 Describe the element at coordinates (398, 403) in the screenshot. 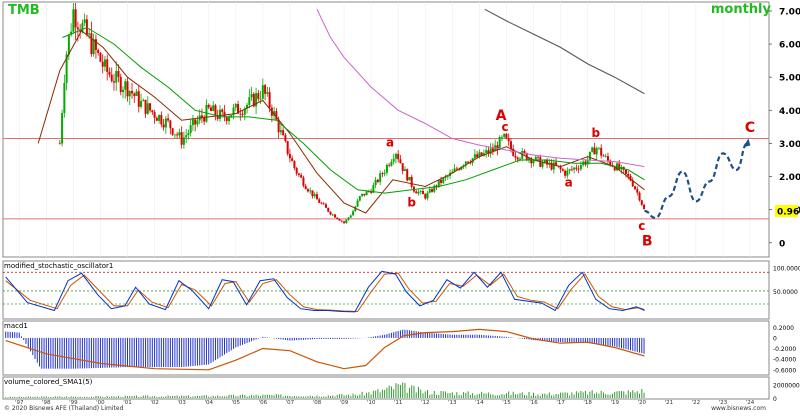

I see `x-axis-label: '11` at that location.